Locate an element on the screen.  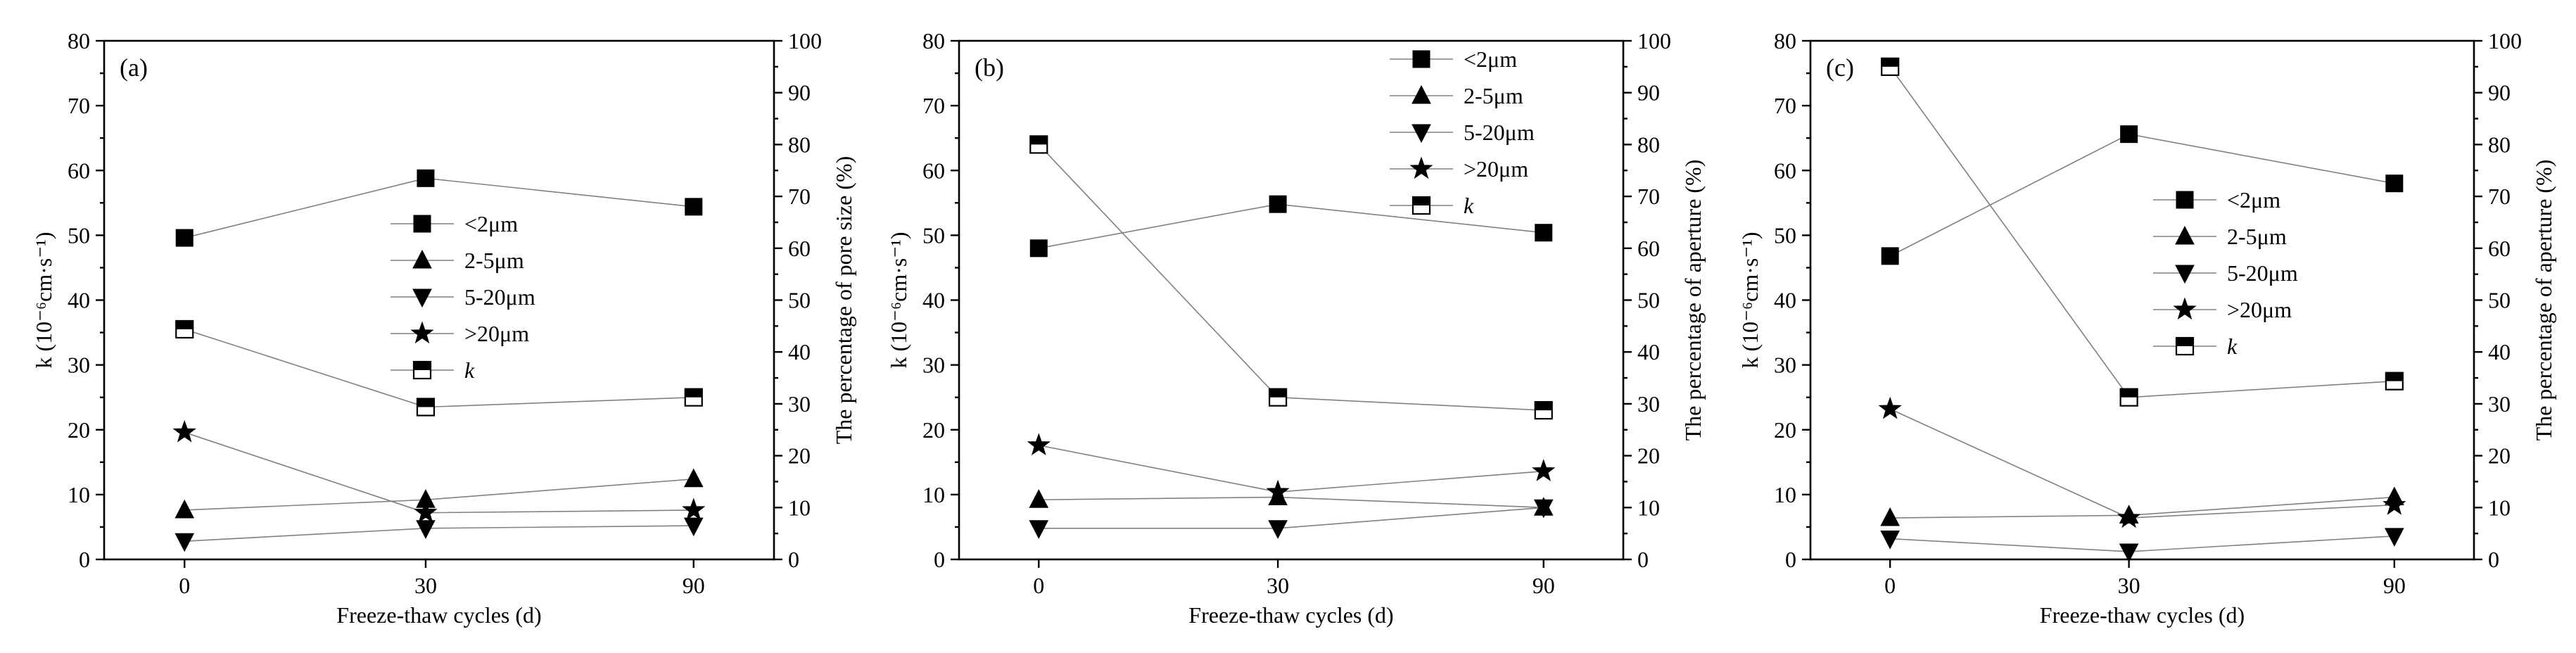
right-axis-title: The percentage of pore size (%) is located at coordinates (843, 300).